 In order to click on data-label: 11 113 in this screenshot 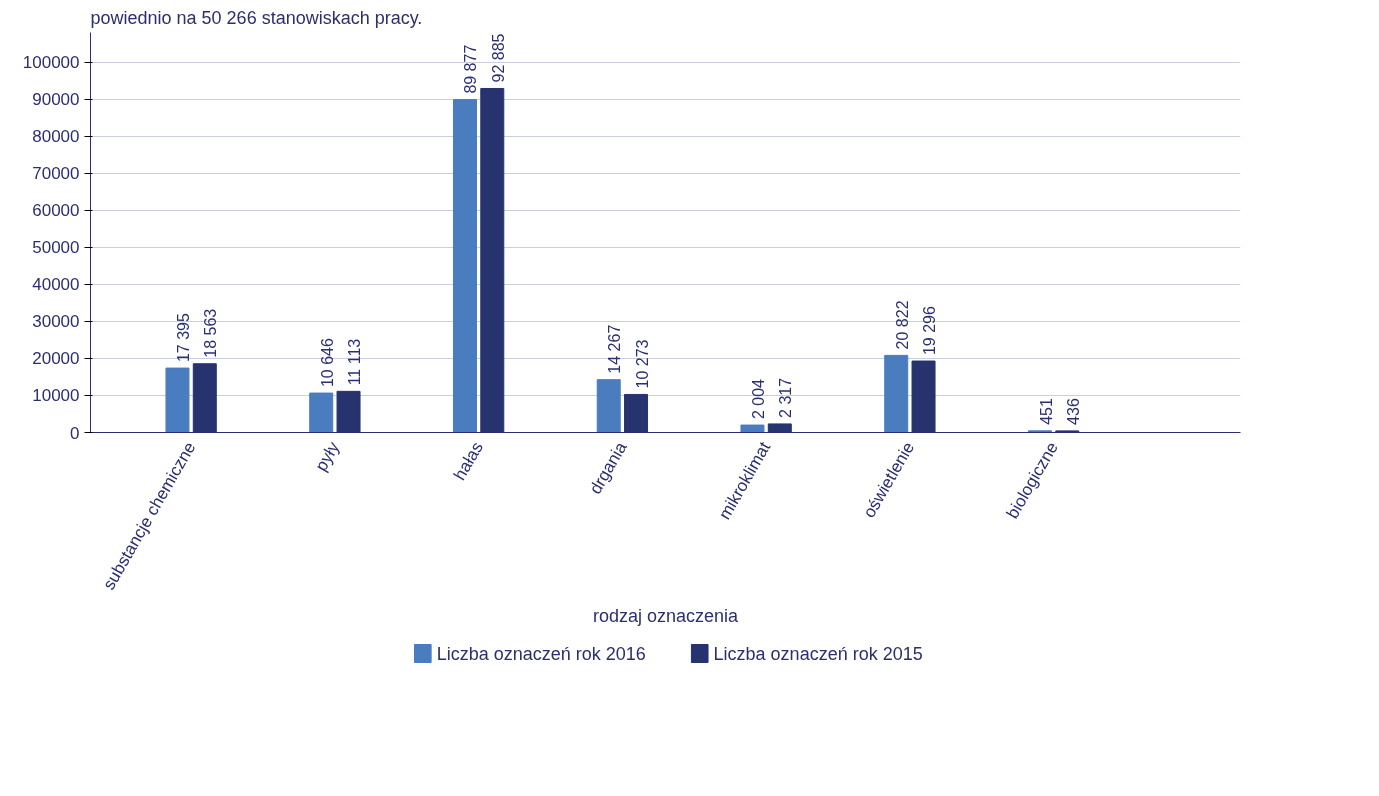, I will do `click(355, 362)`.